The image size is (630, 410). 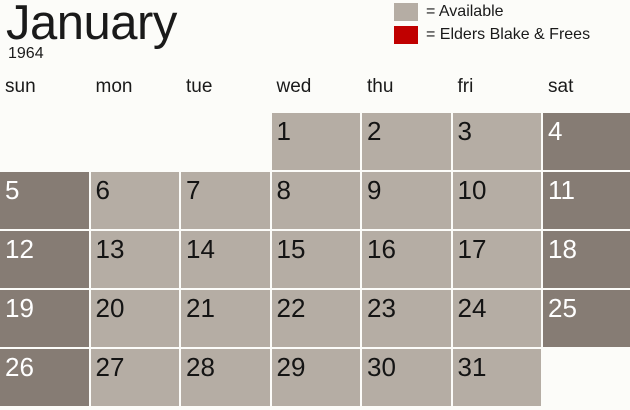 I want to click on weekday-header-sun: sun, so click(x=20, y=86).